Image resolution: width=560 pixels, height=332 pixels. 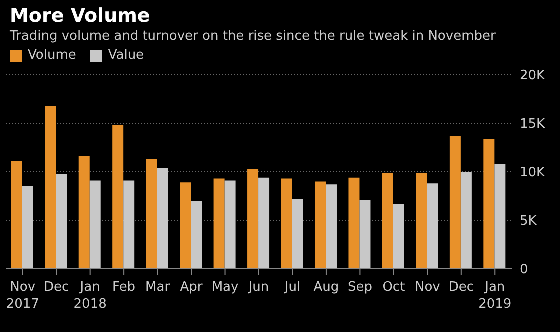 I want to click on y-tick-label: 20K, so click(x=533, y=76).